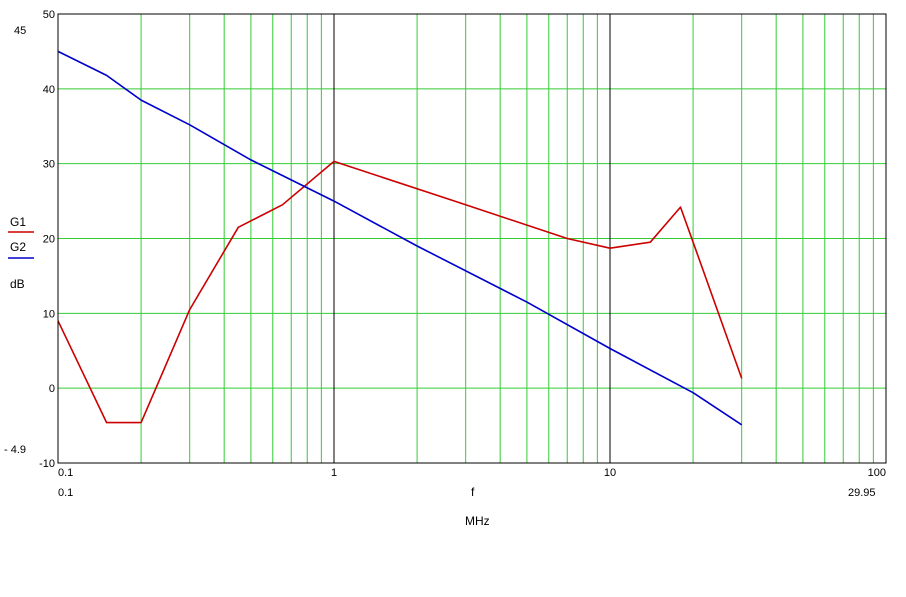 Image resolution: width=906 pixels, height=597 pixels. Describe the element at coordinates (610, 473) in the screenshot. I see `x-tick-label: 10` at that location.